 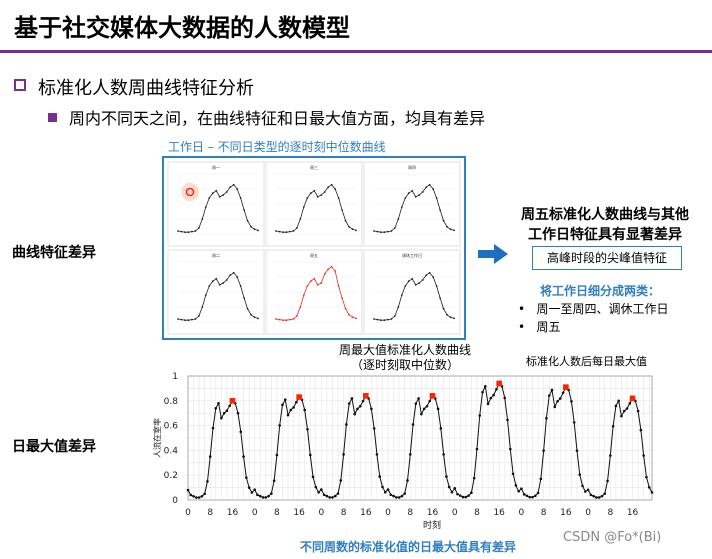 I want to click on split-item: • 周五, so click(x=539, y=327).